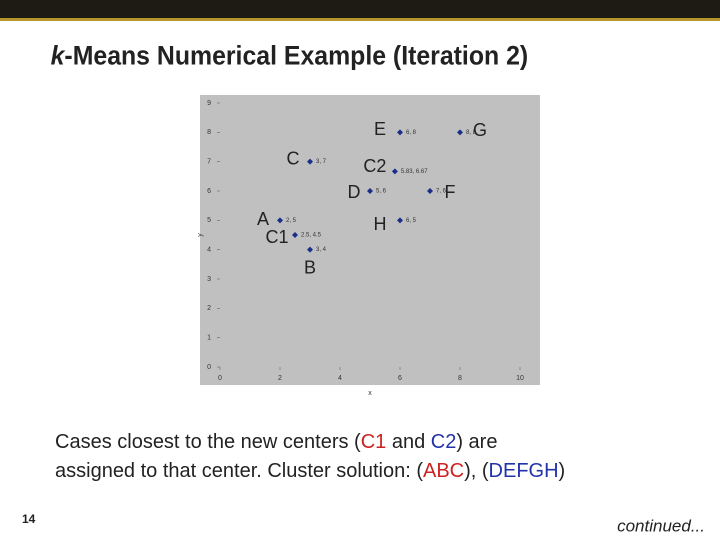  I want to click on title-italic: k, so click(58, 55).